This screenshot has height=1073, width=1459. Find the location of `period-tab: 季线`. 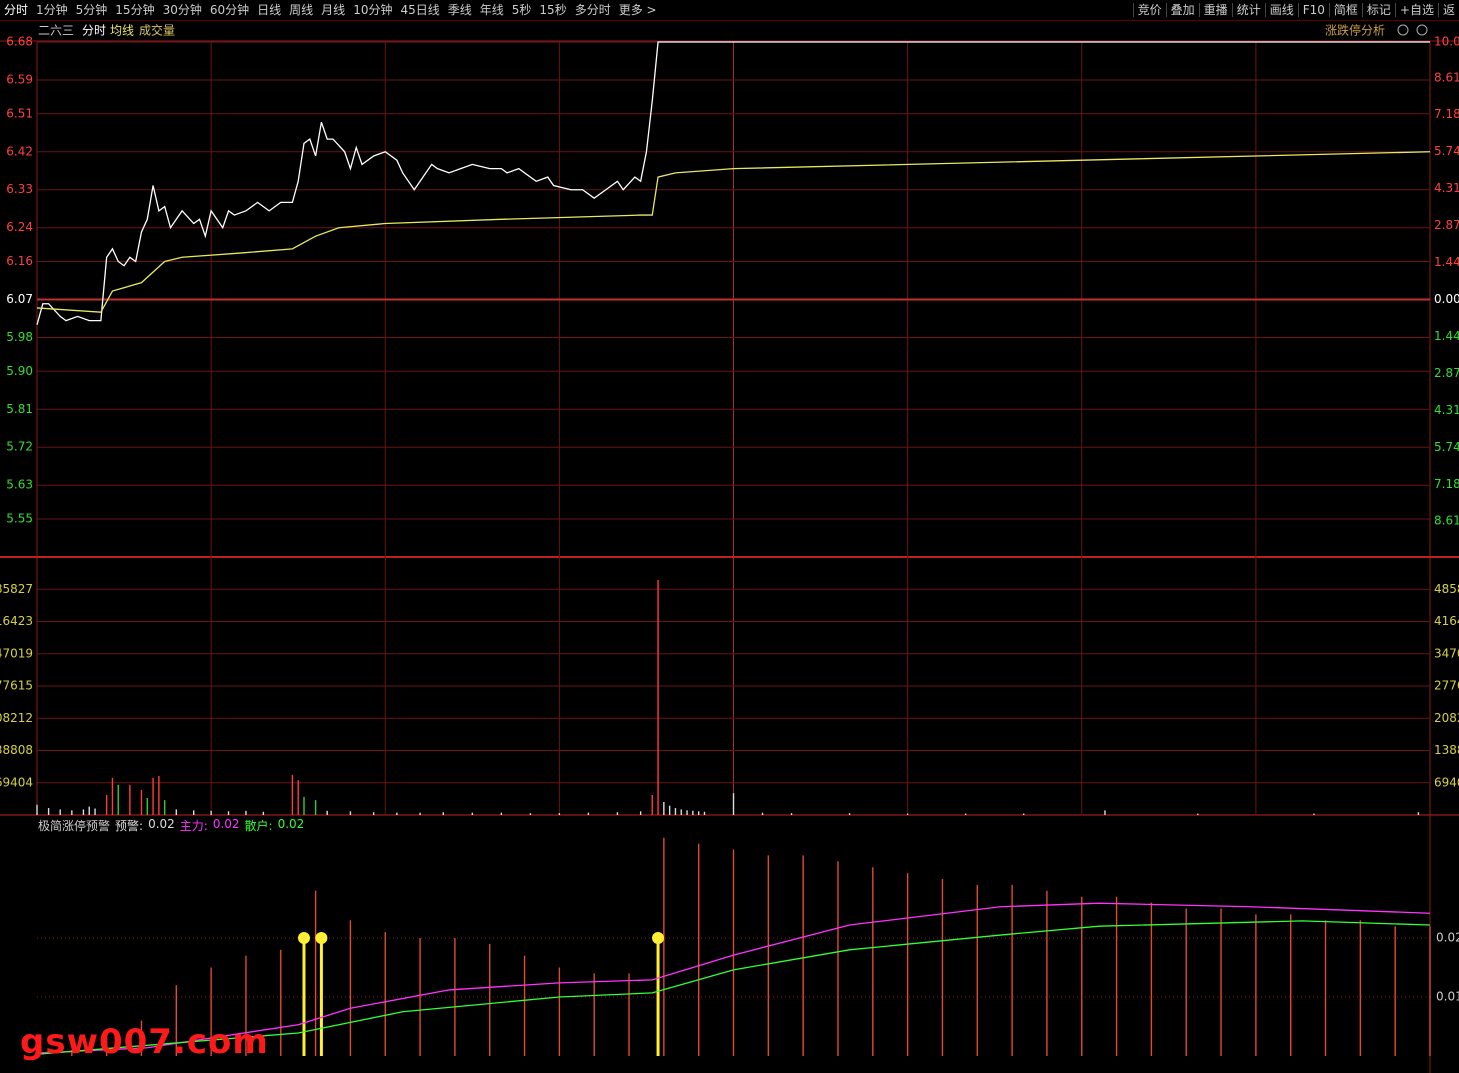

period-tab: 季线 is located at coordinates (459, 10).